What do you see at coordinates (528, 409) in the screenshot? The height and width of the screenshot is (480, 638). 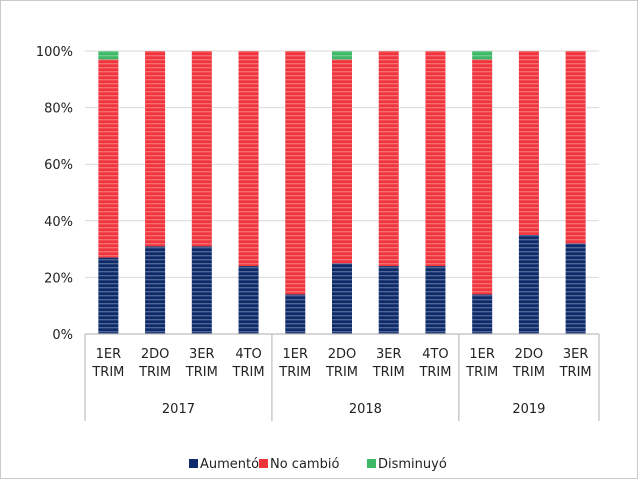 I see `group-label: 2019` at bounding box center [528, 409].